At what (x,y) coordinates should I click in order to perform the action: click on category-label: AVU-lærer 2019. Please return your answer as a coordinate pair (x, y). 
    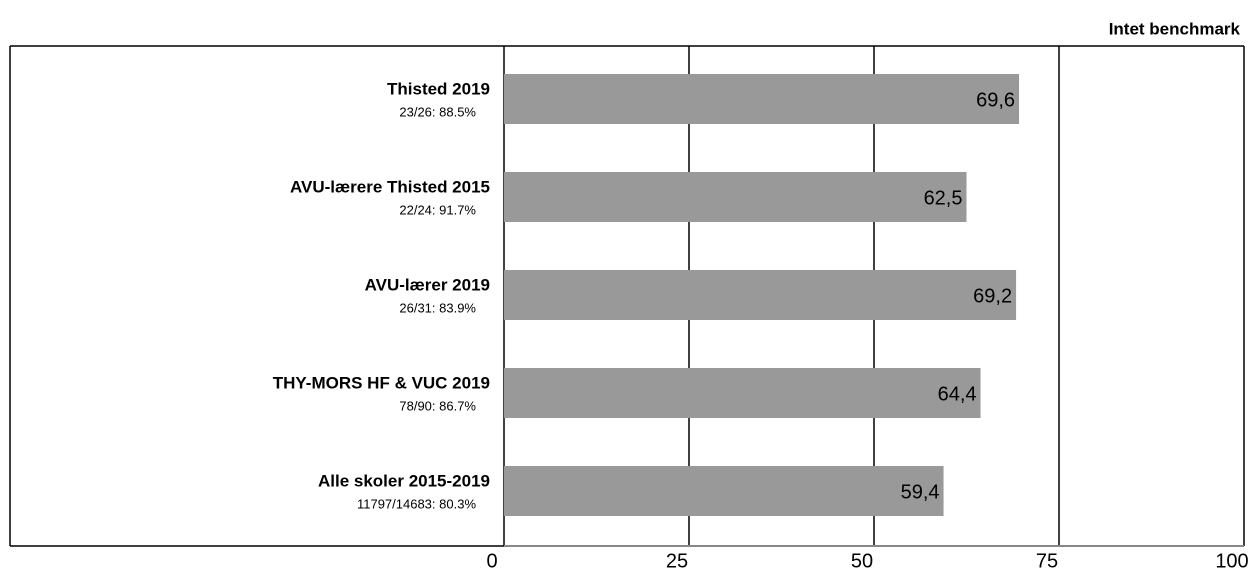
    Looking at the image, I should click on (427, 284).